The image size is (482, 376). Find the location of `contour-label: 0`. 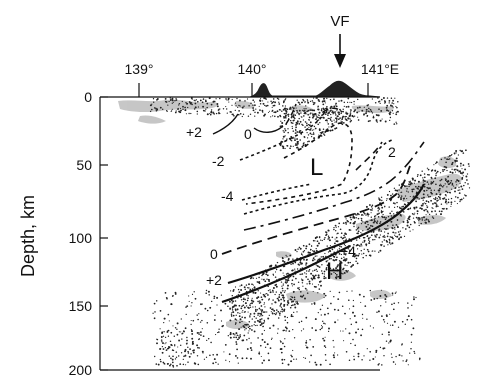

contour-label: 0 is located at coordinates (214, 254).